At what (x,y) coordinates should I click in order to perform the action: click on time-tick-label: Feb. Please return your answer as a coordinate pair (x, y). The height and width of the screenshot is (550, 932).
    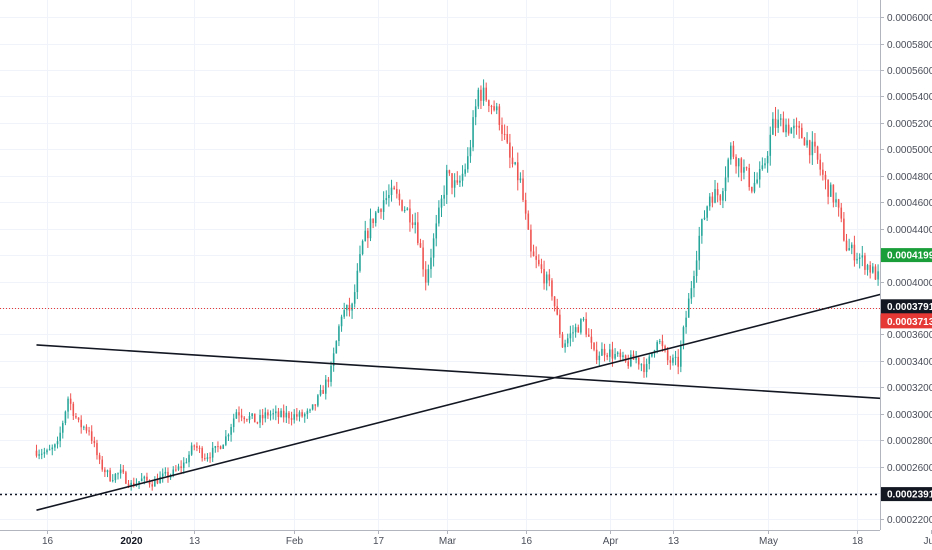
    Looking at the image, I should click on (295, 541).